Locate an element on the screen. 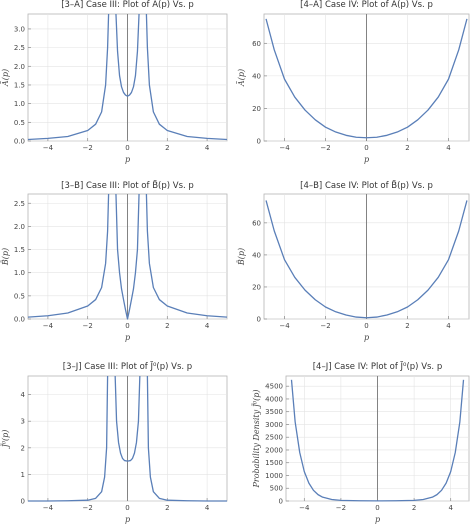 The height and width of the screenshot is (524, 474). y-tick-label: 3000 is located at coordinates (274, 425).